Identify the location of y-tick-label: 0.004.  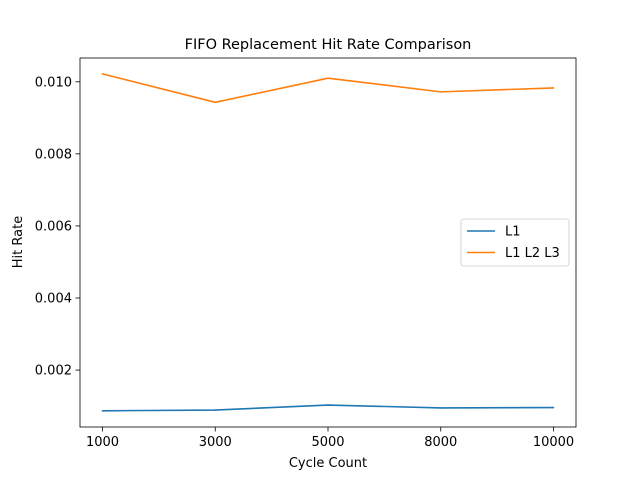
(53, 298).